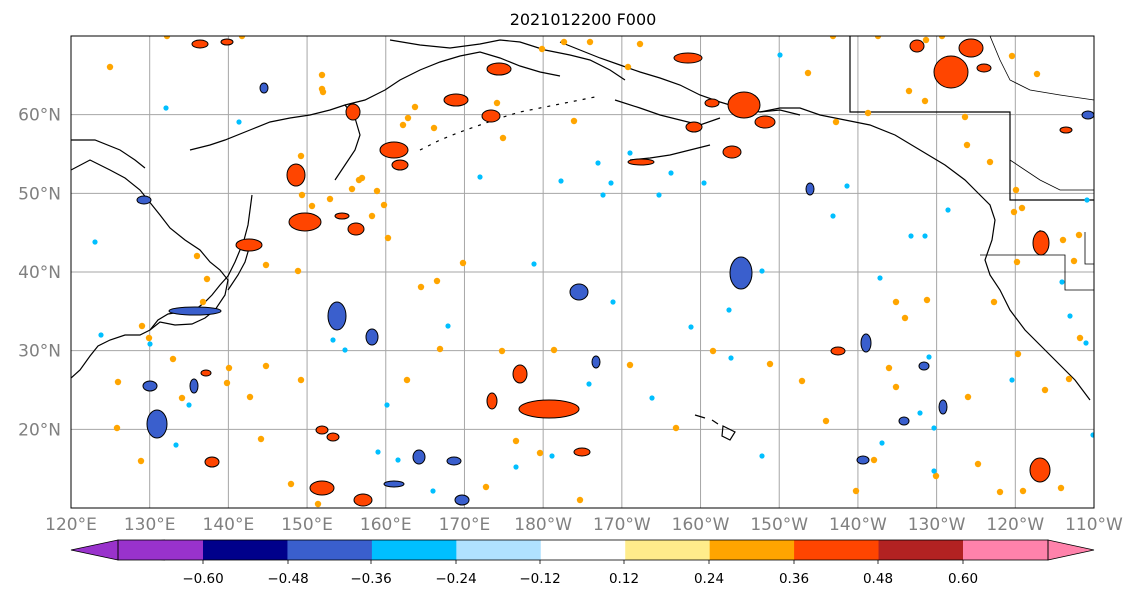  I want to click on latitude-label: 60°N, so click(39, 116).